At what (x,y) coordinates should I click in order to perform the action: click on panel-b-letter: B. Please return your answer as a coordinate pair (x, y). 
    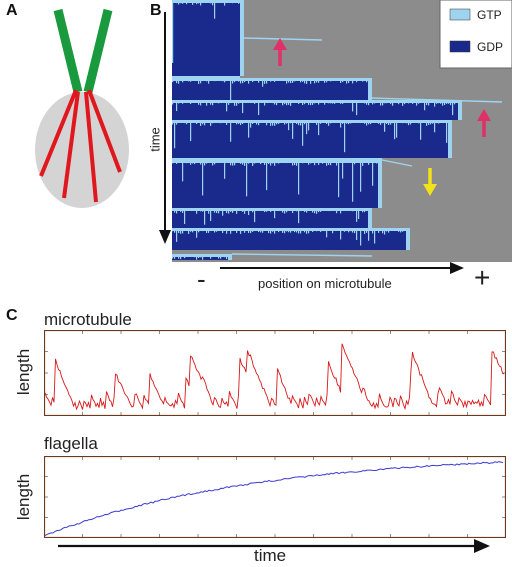
    Looking at the image, I should click on (156, 10).